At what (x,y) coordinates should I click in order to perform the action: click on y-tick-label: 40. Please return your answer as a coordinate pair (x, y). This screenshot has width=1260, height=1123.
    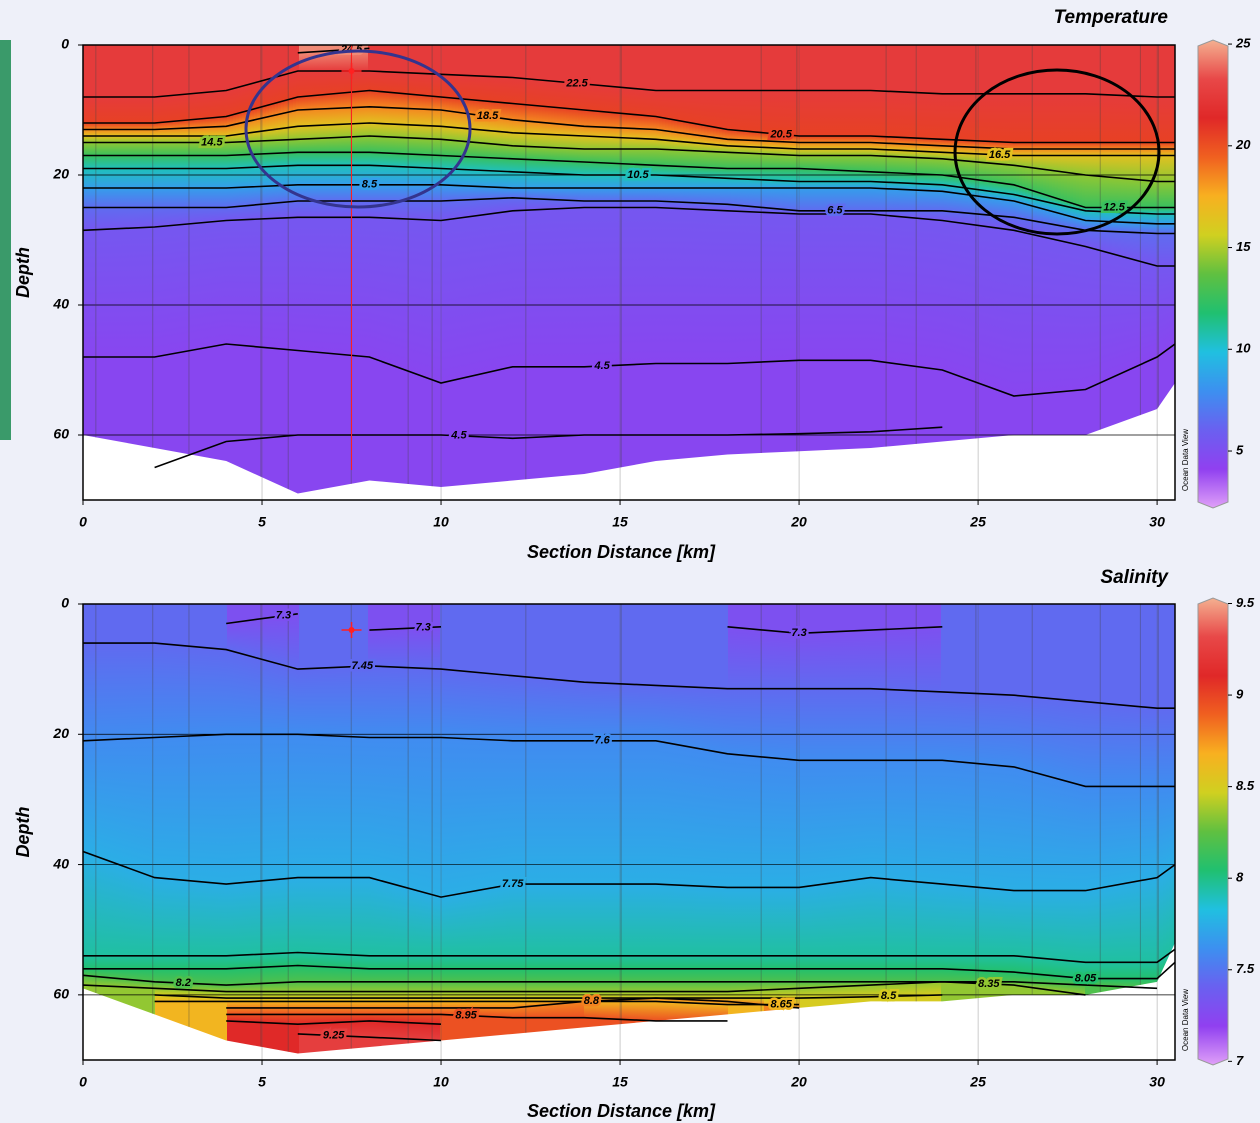
    Looking at the image, I should click on (60, 863).